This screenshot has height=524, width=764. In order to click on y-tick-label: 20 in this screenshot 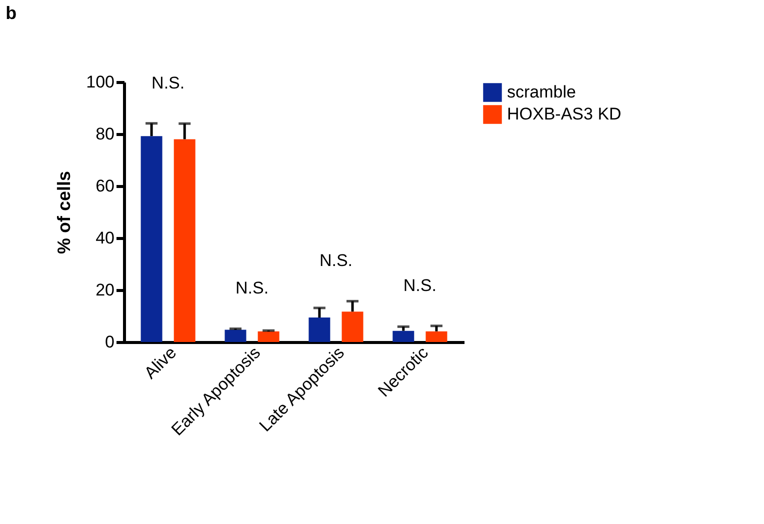, I will do `click(105, 290)`.